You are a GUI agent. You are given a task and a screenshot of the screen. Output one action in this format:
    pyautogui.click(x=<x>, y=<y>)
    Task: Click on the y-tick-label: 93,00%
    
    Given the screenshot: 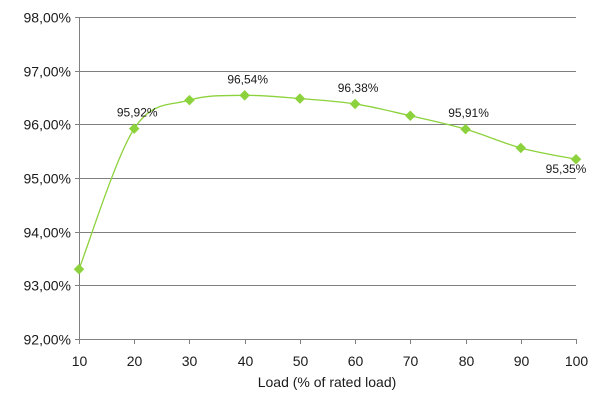 What is the action you would take?
    pyautogui.click(x=47, y=286)
    